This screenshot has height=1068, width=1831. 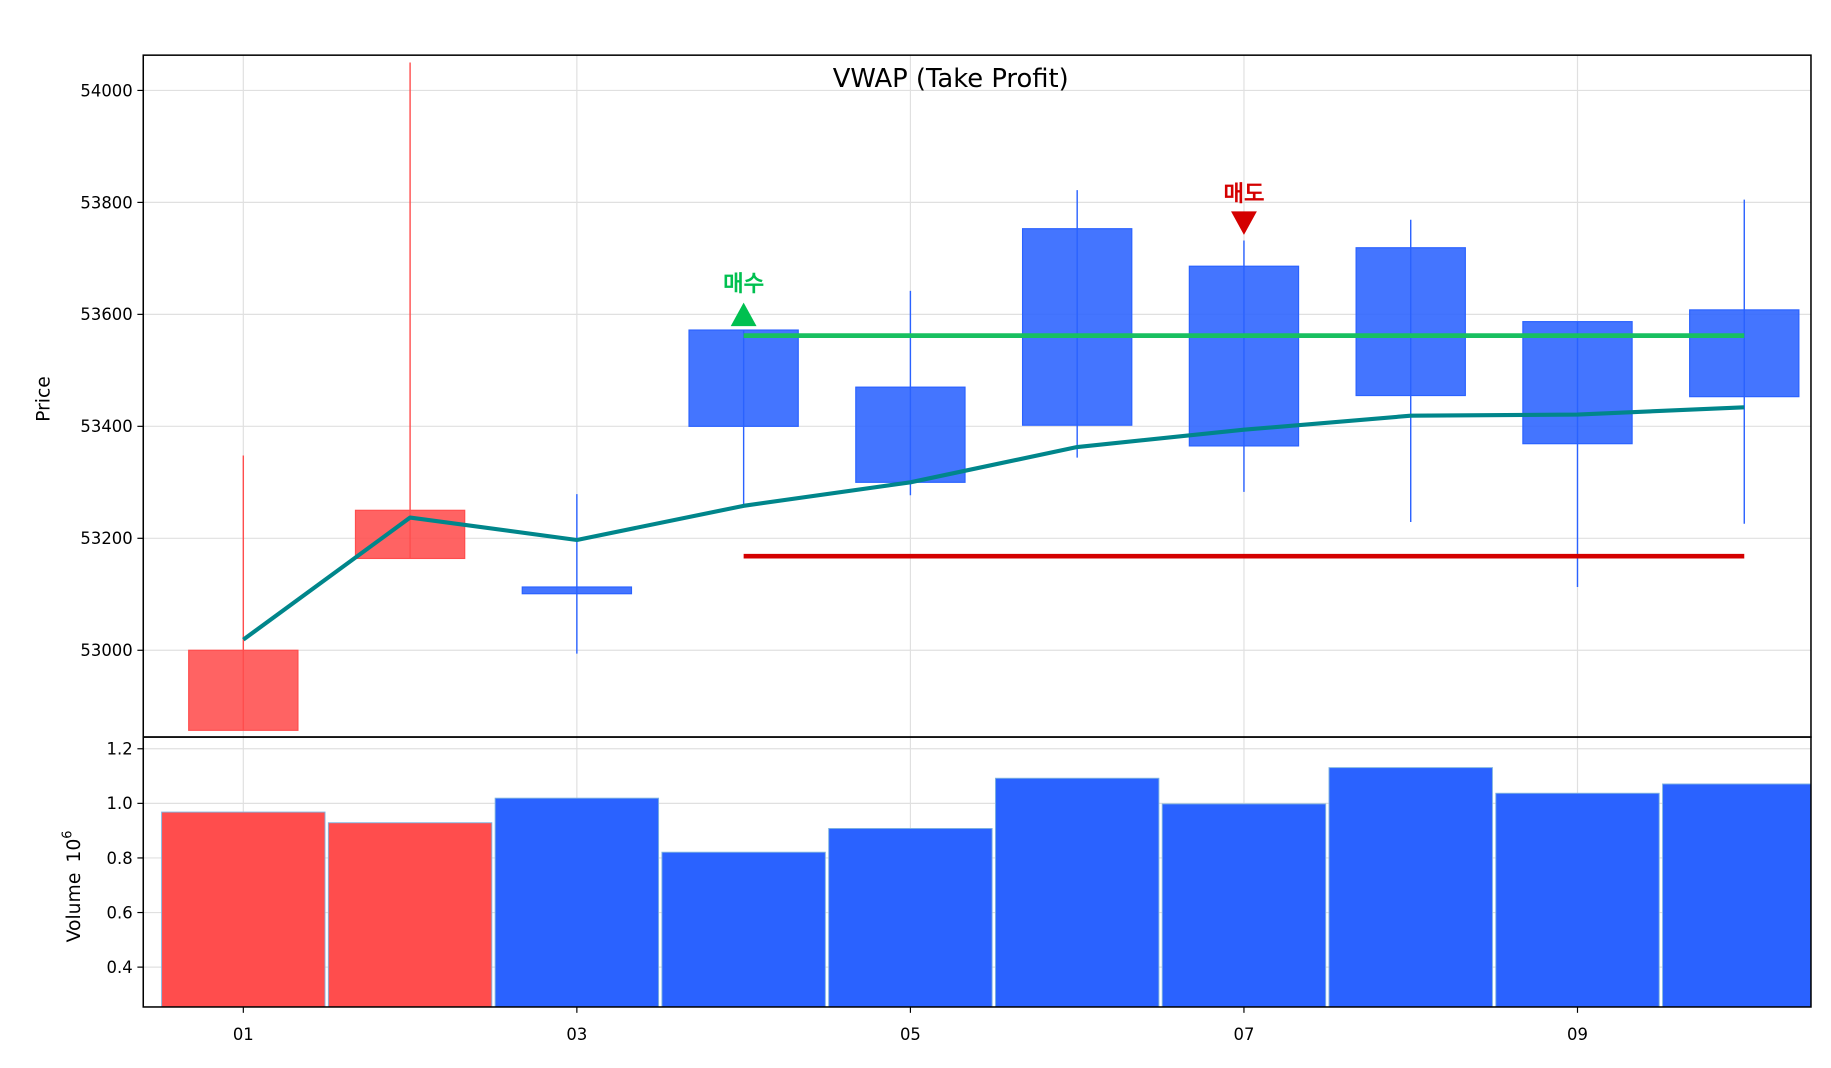 What do you see at coordinates (1244, 223) in the screenshot?
I see `sell-arrow-icon` at bounding box center [1244, 223].